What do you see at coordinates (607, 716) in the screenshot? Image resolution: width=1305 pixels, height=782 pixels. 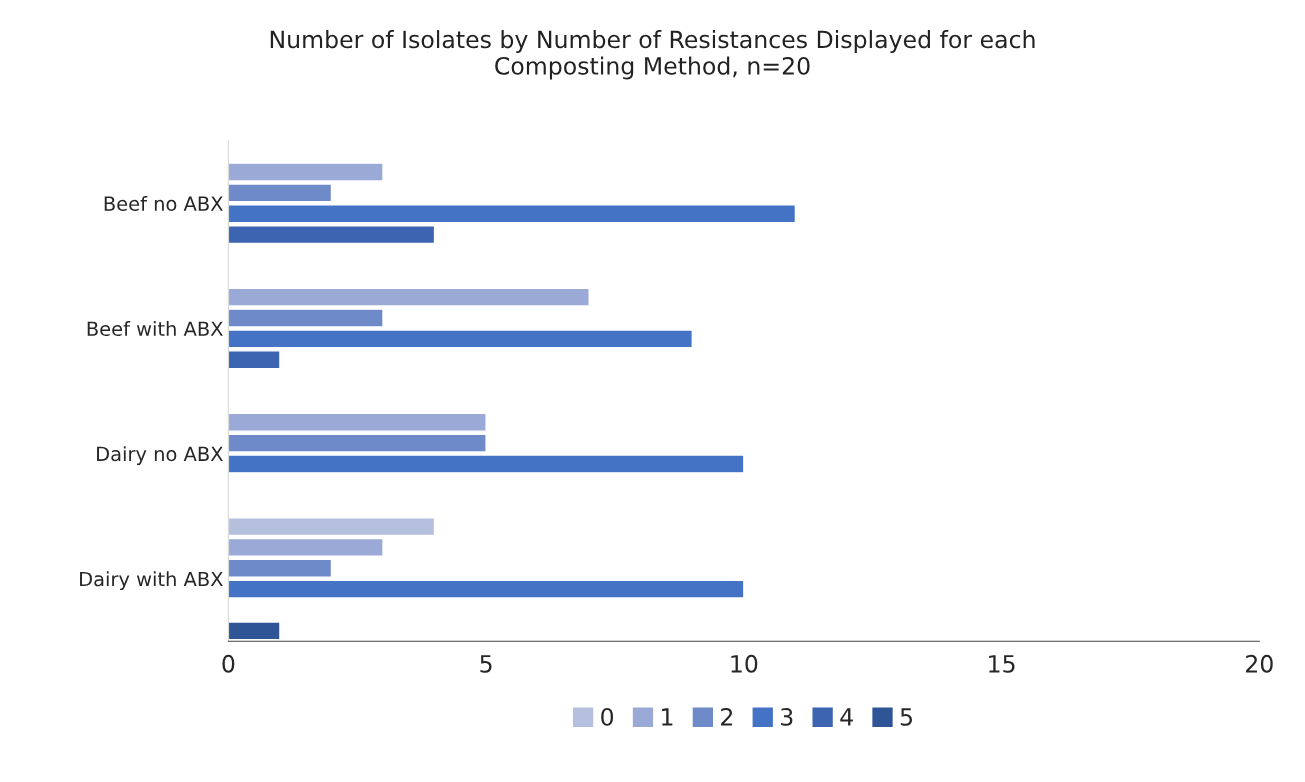 I see `legend-label: 0` at bounding box center [607, 716].